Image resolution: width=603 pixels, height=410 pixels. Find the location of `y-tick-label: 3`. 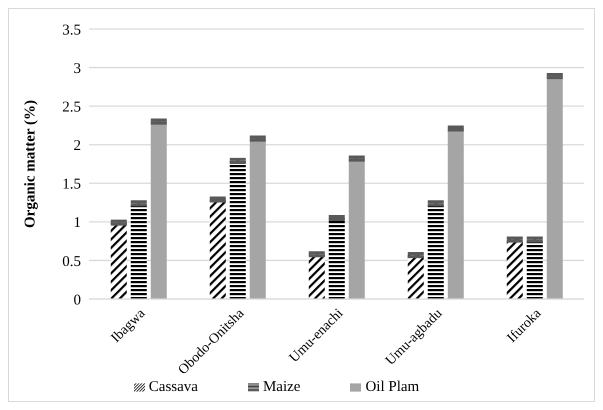

y-tick-label: 3 is located at coordinates (77, 68).